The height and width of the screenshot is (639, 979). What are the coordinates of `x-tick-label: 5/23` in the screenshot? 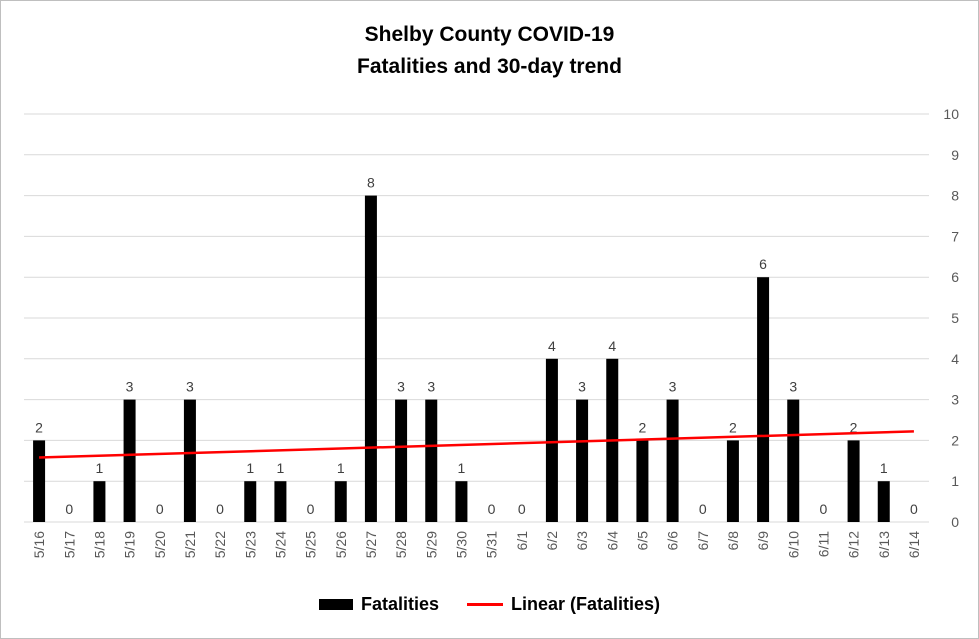 It's located at (250, 544).